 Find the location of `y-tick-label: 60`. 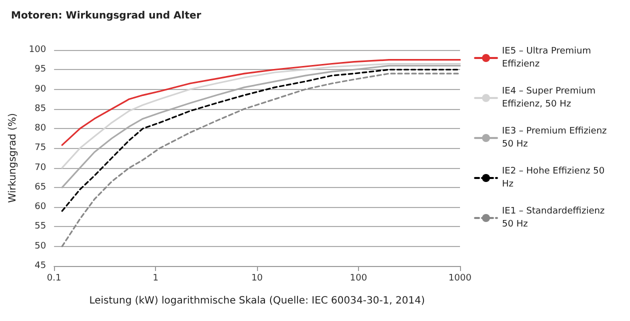

y-tick-label: 60 is located at coordinates (40, 207).